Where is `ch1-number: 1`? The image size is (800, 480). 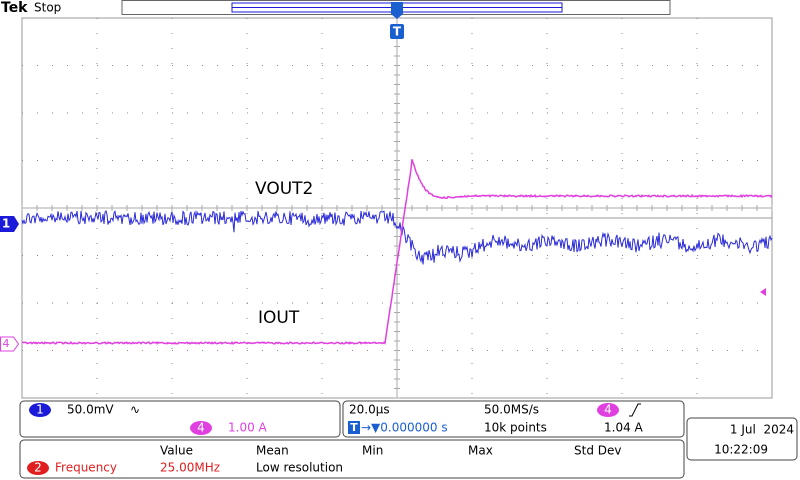 ch1-number: 1 is located at coordinates (40, 410).